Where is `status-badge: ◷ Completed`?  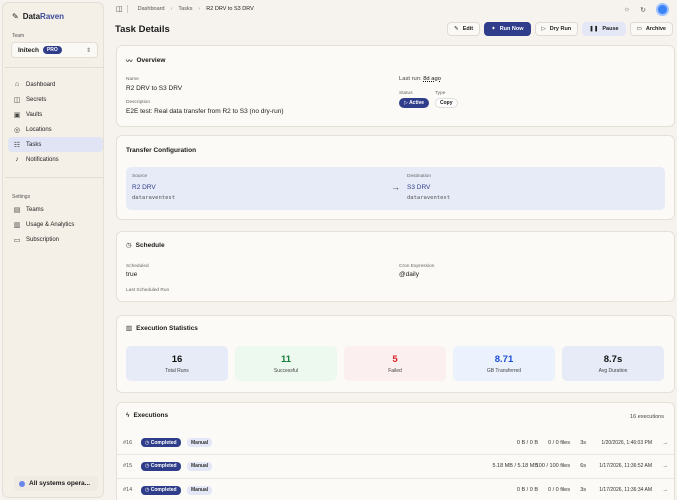
status-badge: ◷ Completed is located at coordinates (161, 466).